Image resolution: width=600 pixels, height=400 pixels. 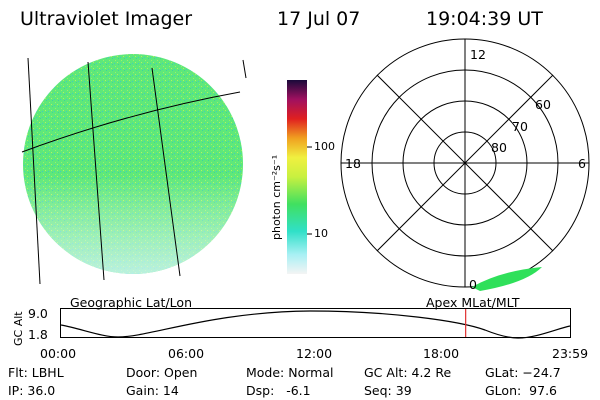 I want to click on altitude-plot-frame, so click(x=315, y=323).